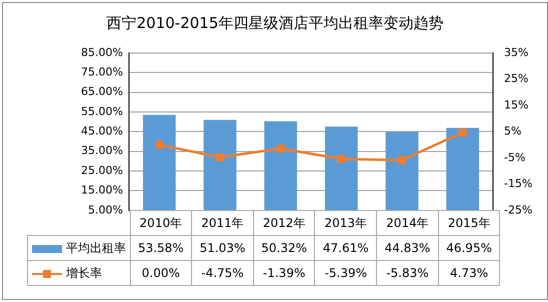  I want to click on data-label: -5.83%, so click(407, 273).